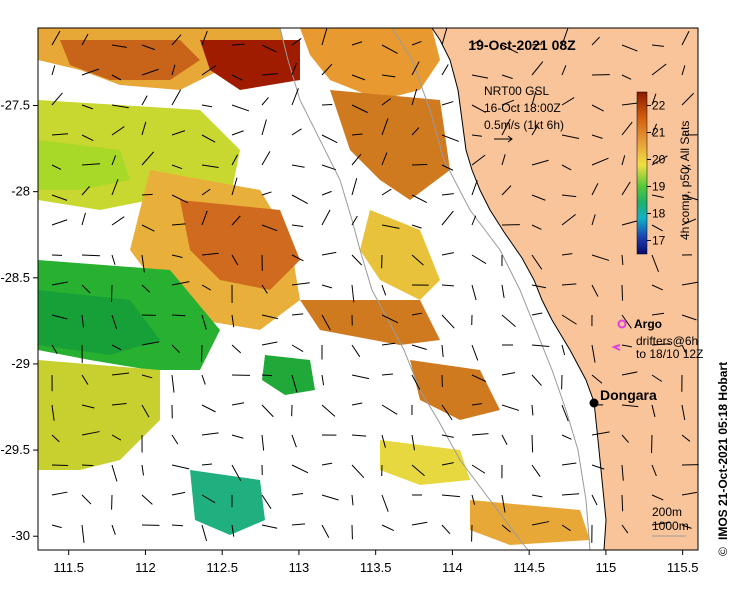  What do you see at coordinates (15, 277) in the screenshot?
I see `y-tick-label: -28.5` at bounding box center [15, 277].